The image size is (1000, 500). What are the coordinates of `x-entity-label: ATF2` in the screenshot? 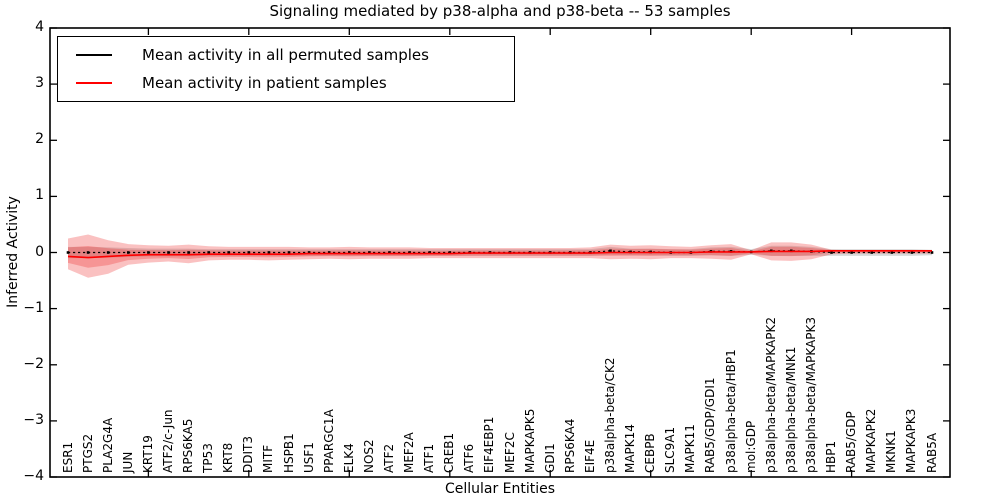 It's located at (388, 458).